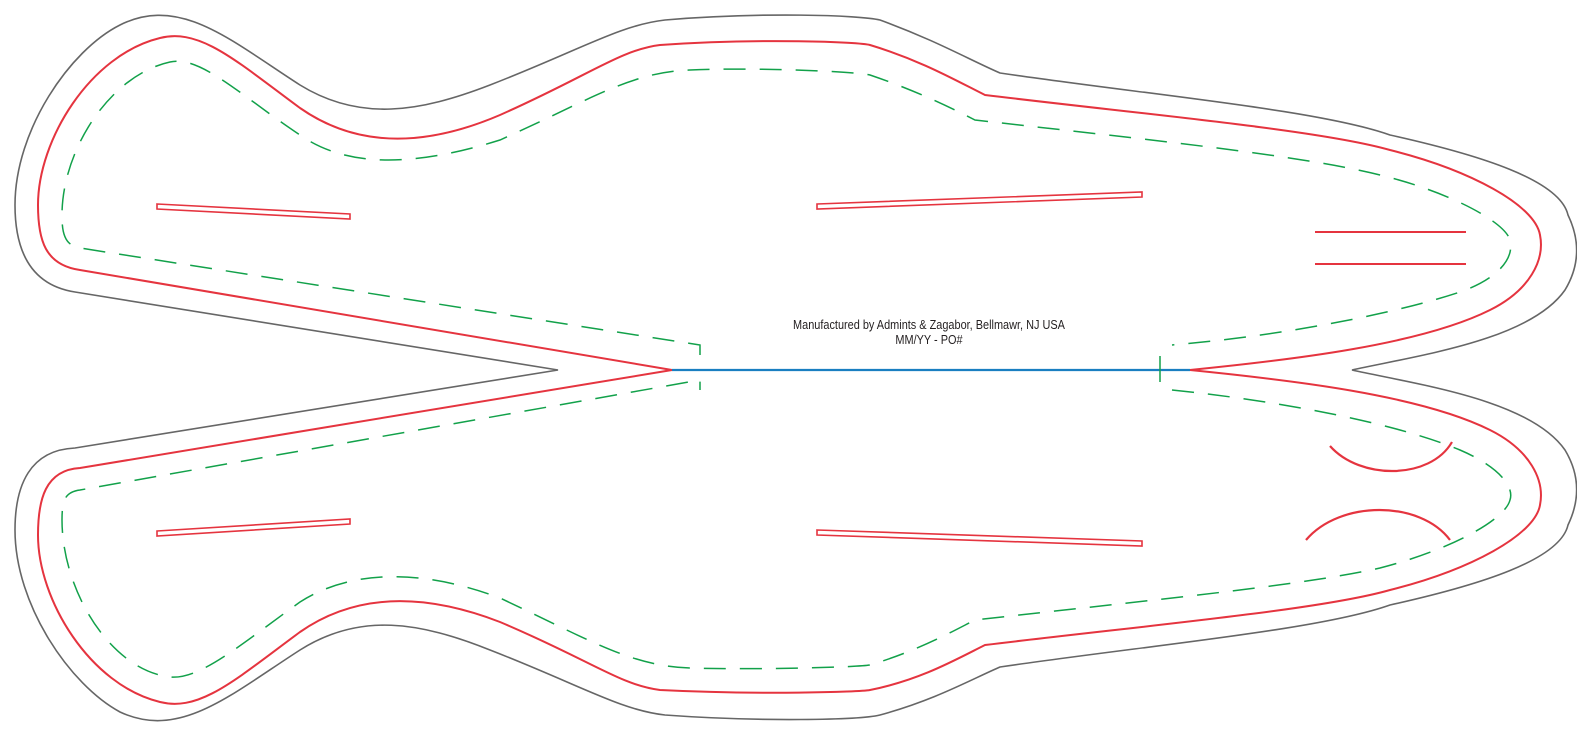 The height and width of the screenshot is (732, 1577). I want to click on slot-upper-center, so click(979, 200).